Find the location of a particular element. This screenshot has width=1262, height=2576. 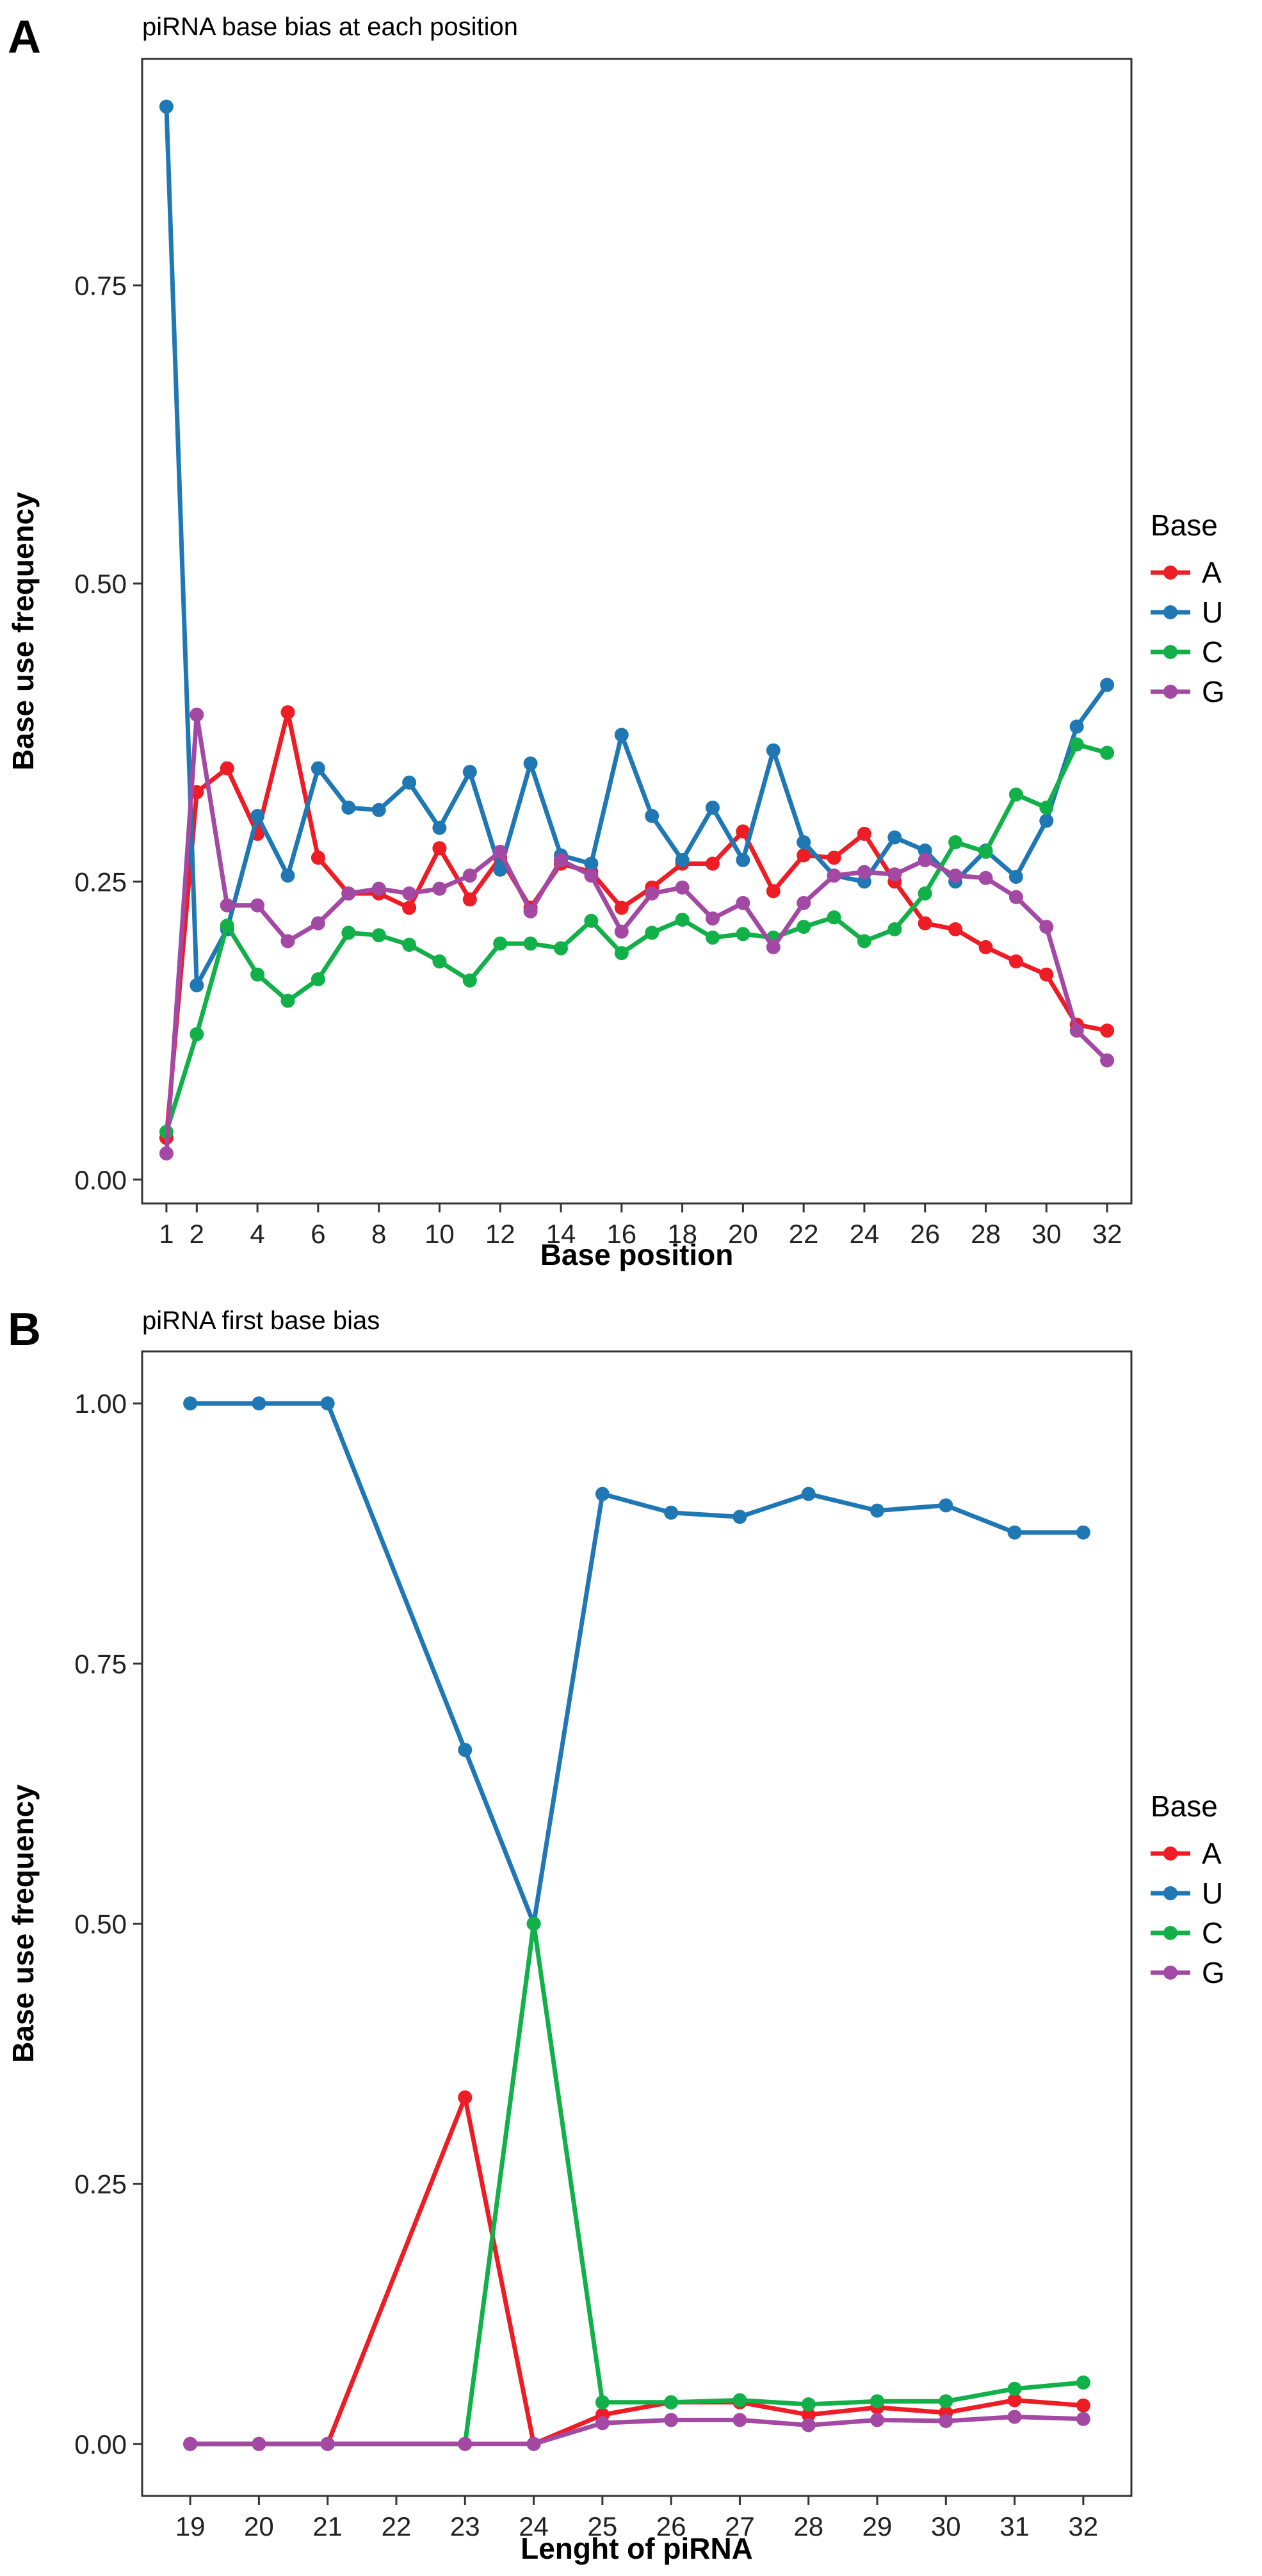

legend-title: Base is located at coordinates (1184, 1806).